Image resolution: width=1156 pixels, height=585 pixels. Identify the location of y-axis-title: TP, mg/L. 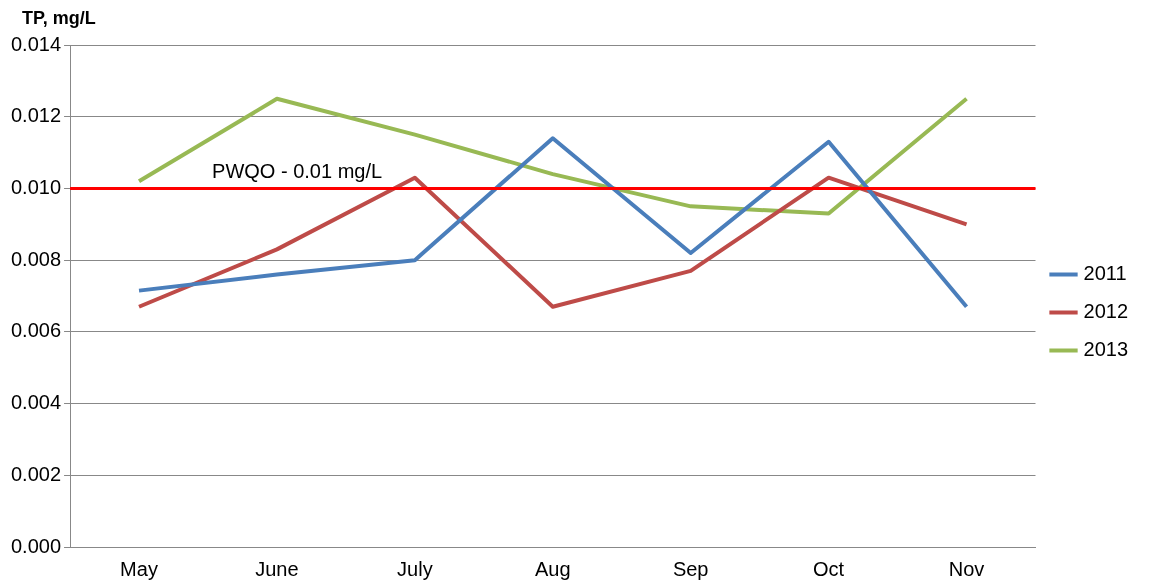
(59, 19).